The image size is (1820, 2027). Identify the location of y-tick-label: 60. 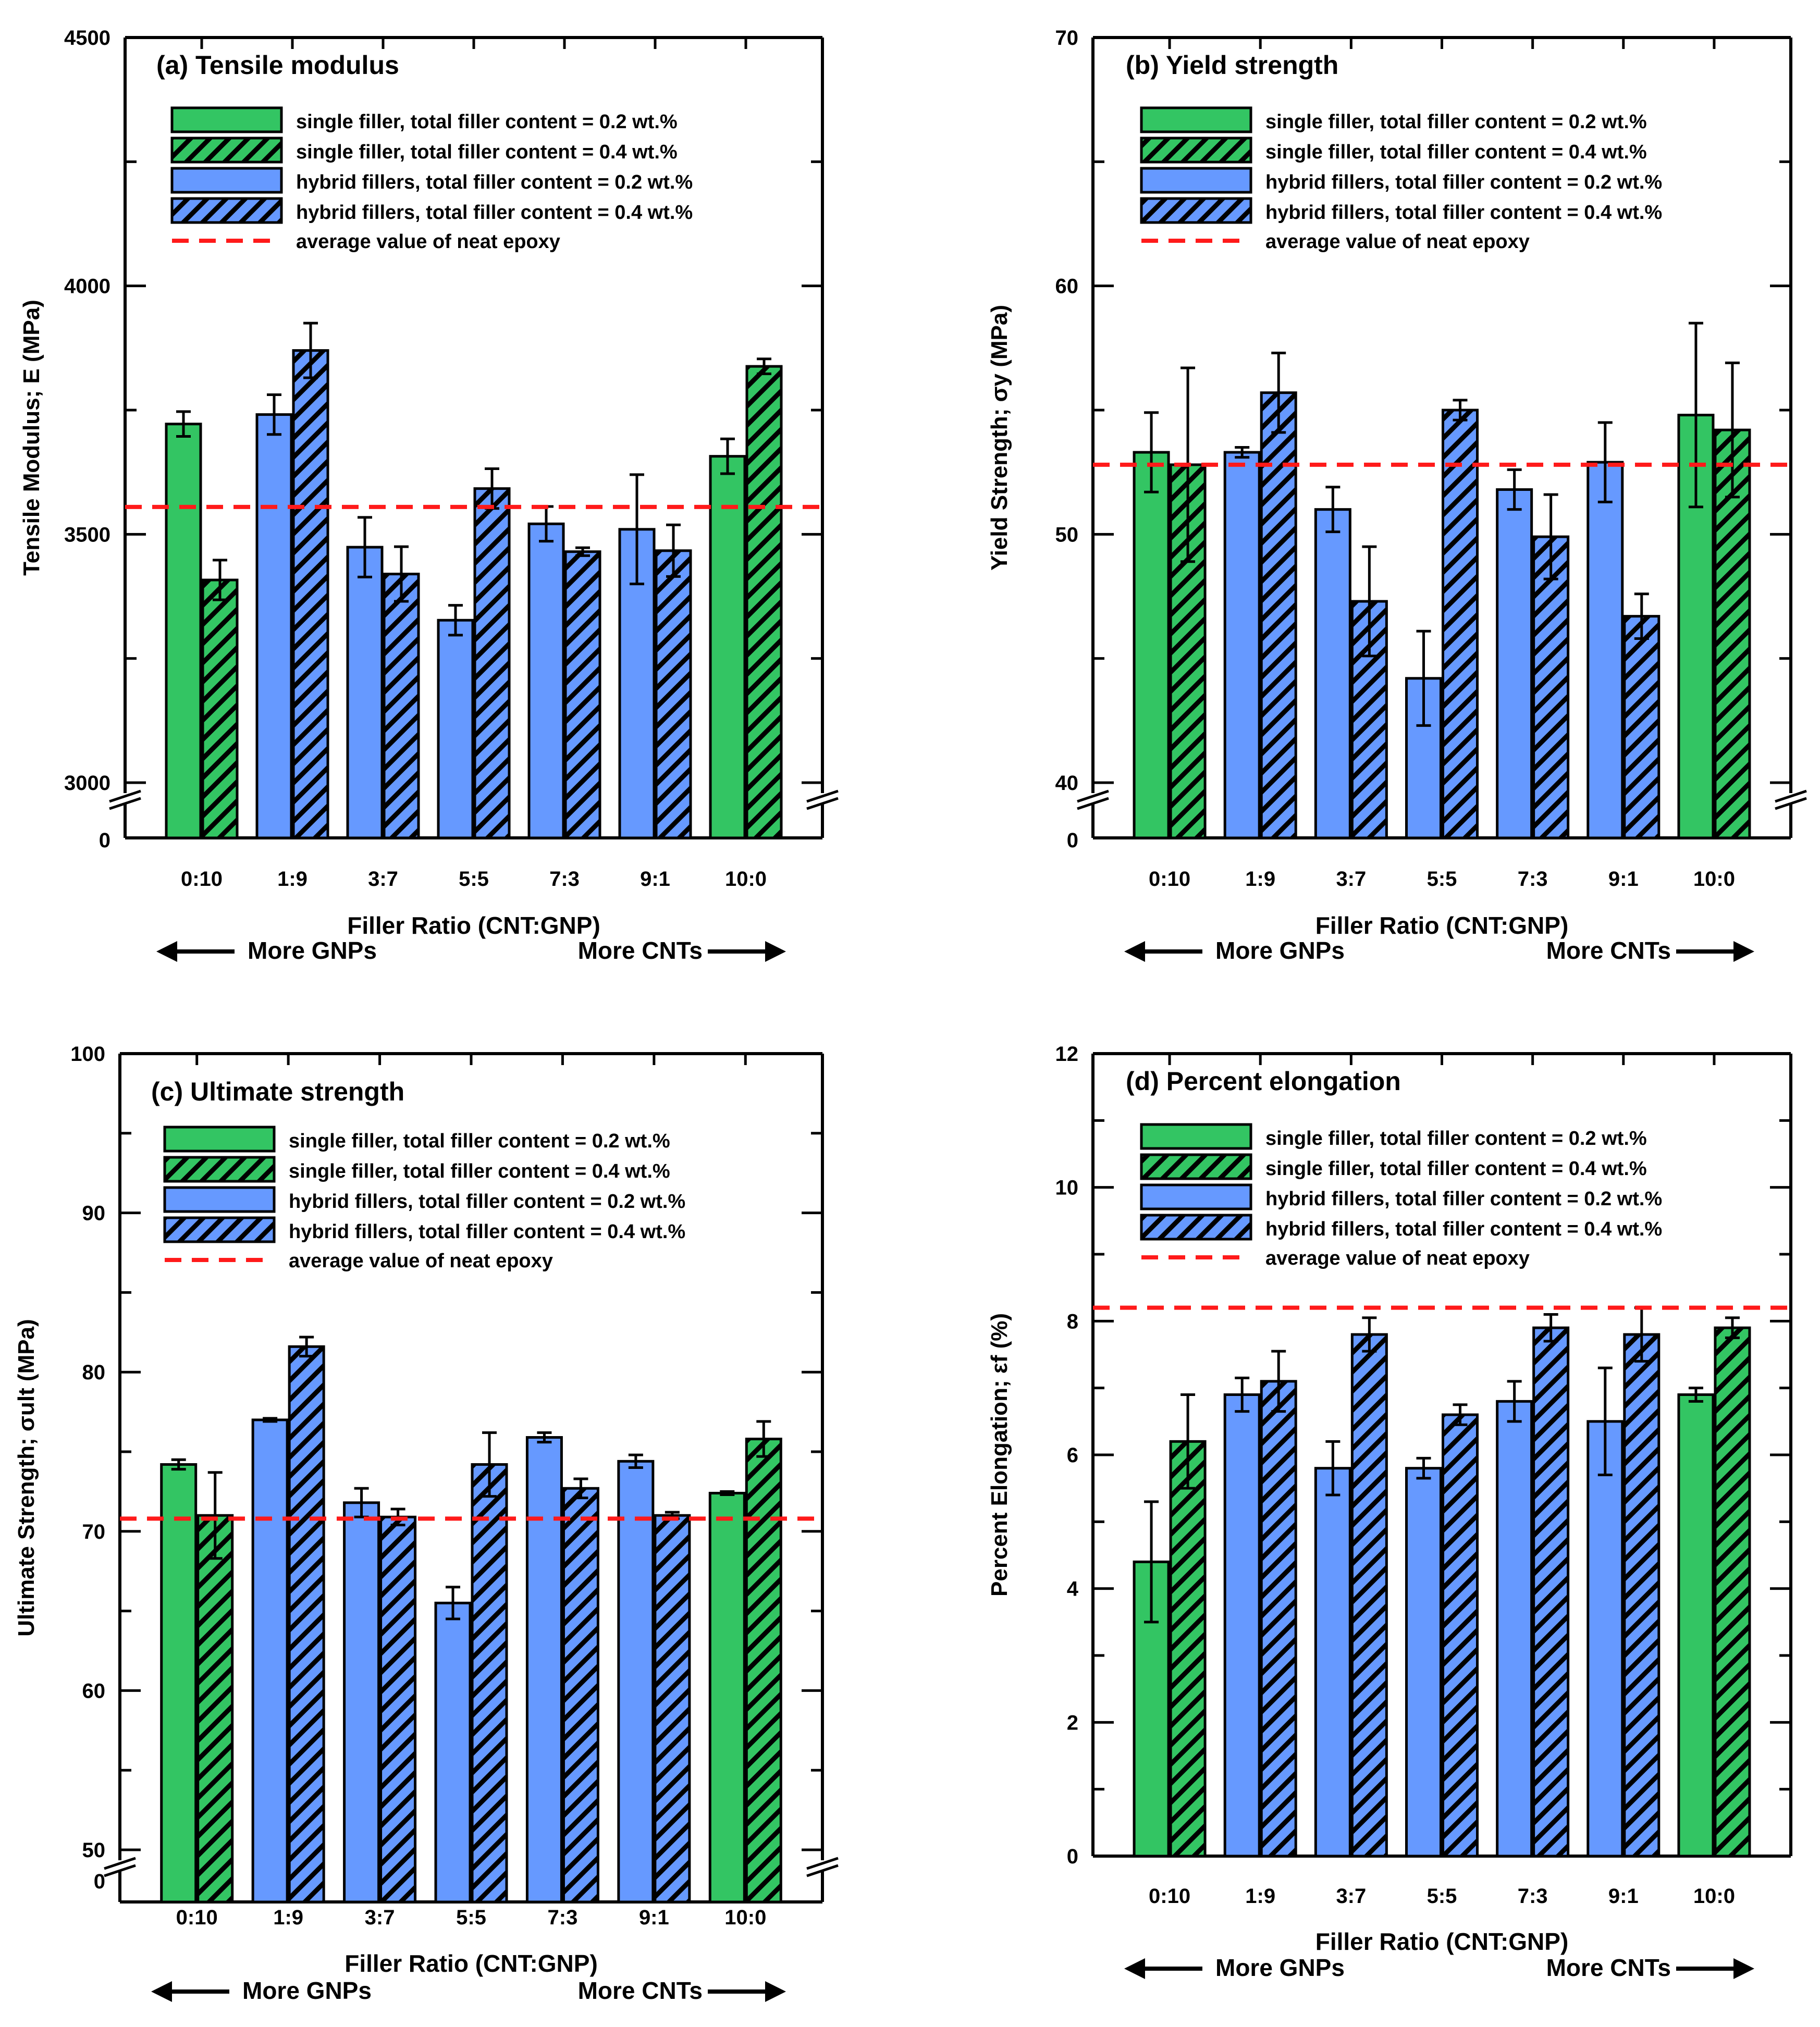
(1067, 286).